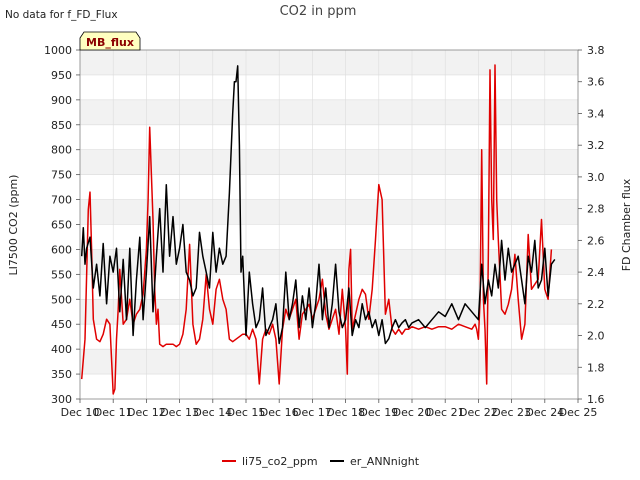 The height and width of the screenshot is (480, 640). Describe the element at coordinates (596, 113) in the screenshot. I see `y2-tick-label-9: 3.4` at that location.